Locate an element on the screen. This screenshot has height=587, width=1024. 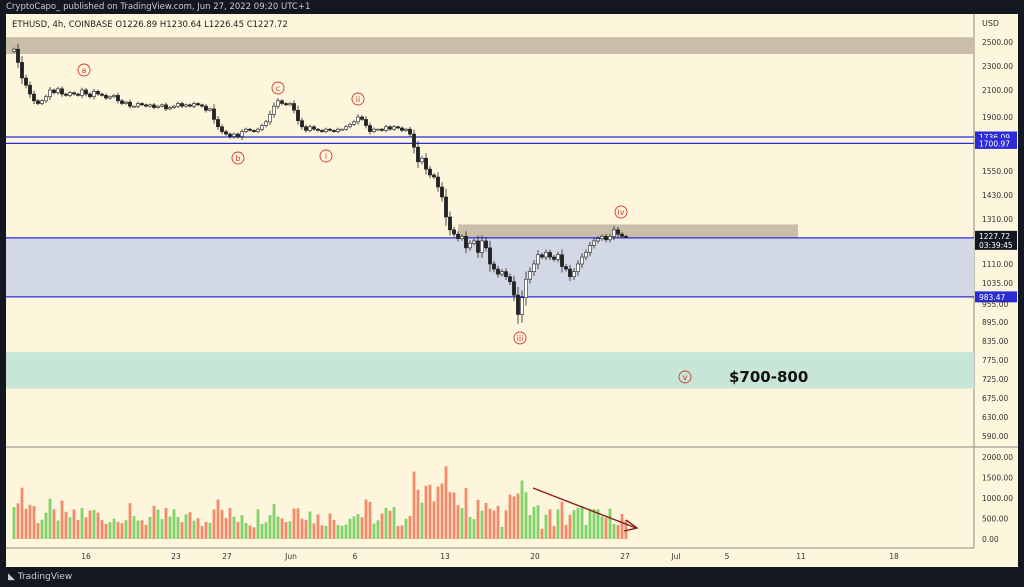
footer-brand: ◣ TradingView is located at coordinates (40, 577).